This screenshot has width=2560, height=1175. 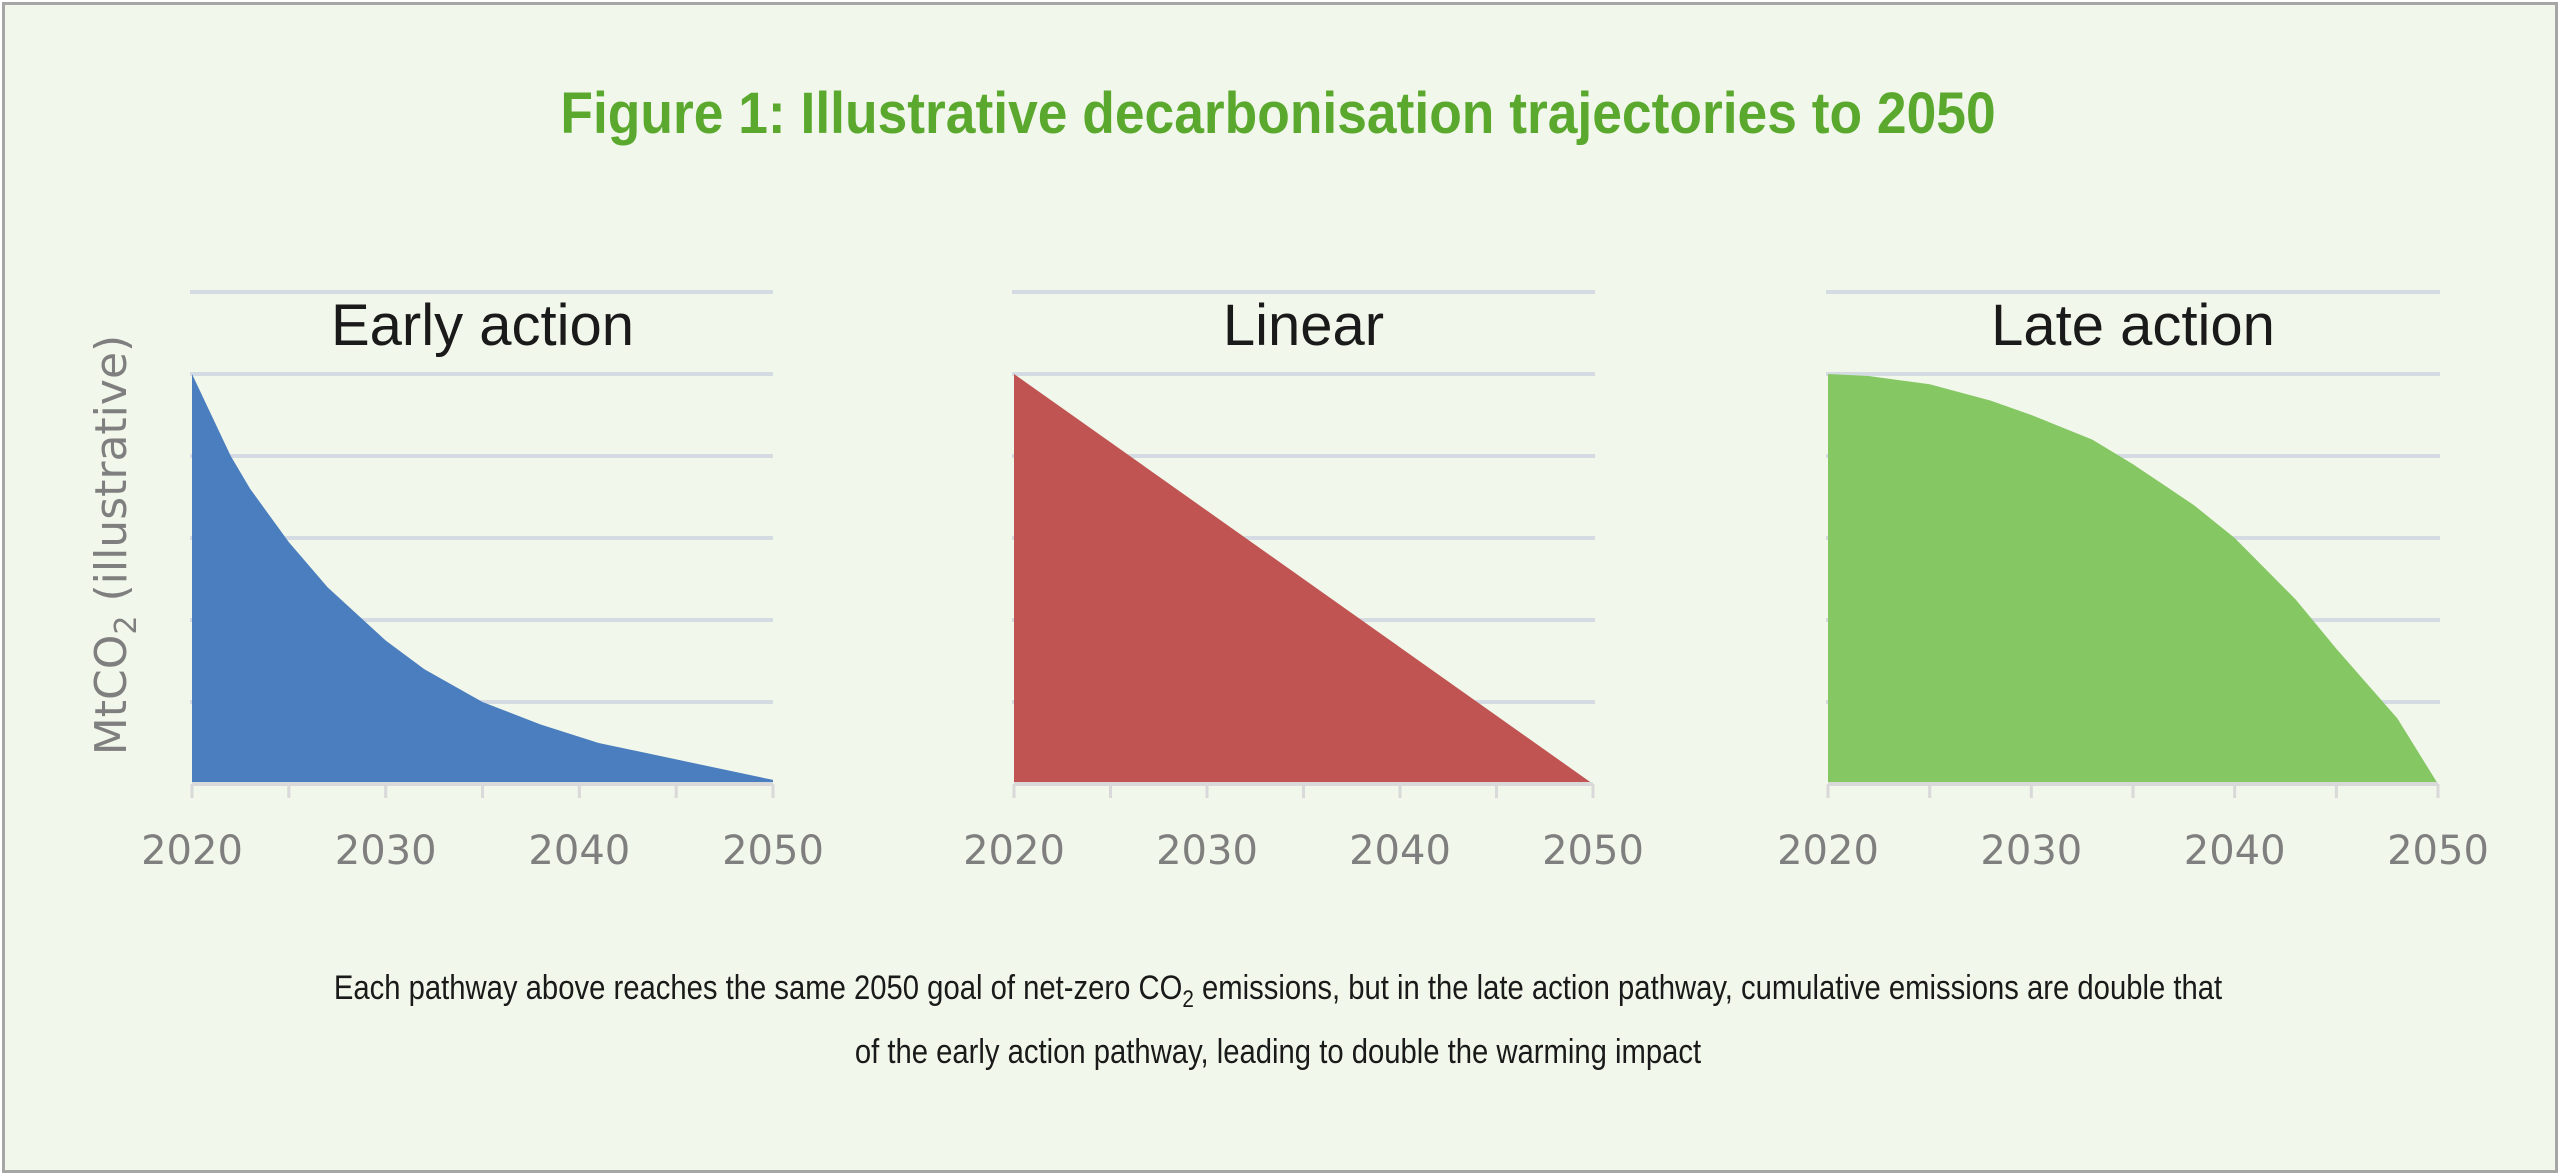 What do you see at coordinates (1828, 851) in the screenshot?
I see `x-tick-label-3-2020: 2020` at bounding box center [1828, 851].